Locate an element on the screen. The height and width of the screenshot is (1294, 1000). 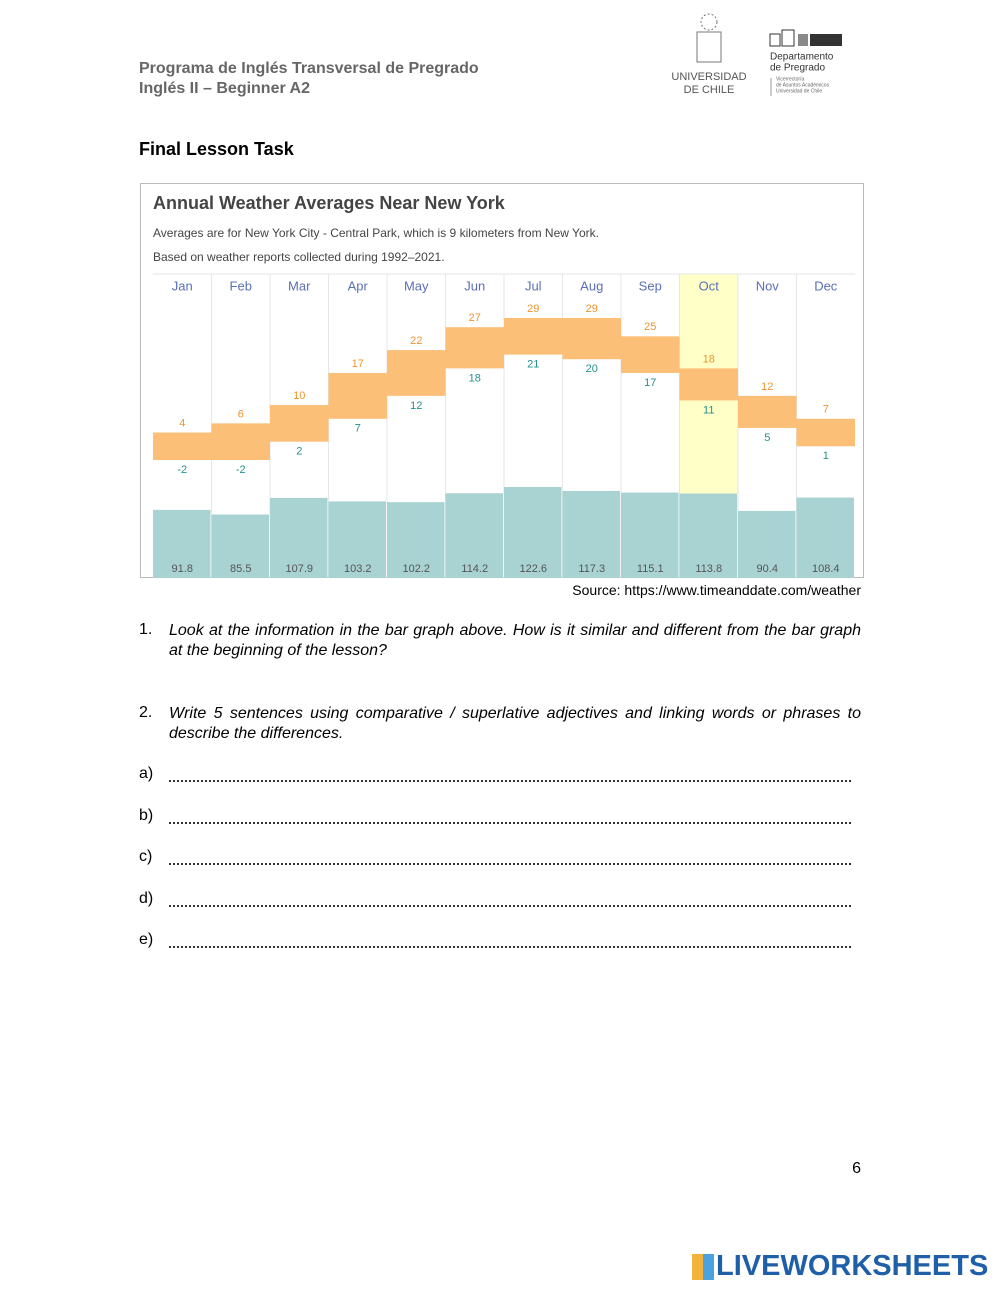
answer-line: d) is located at coordinates (495, 900).